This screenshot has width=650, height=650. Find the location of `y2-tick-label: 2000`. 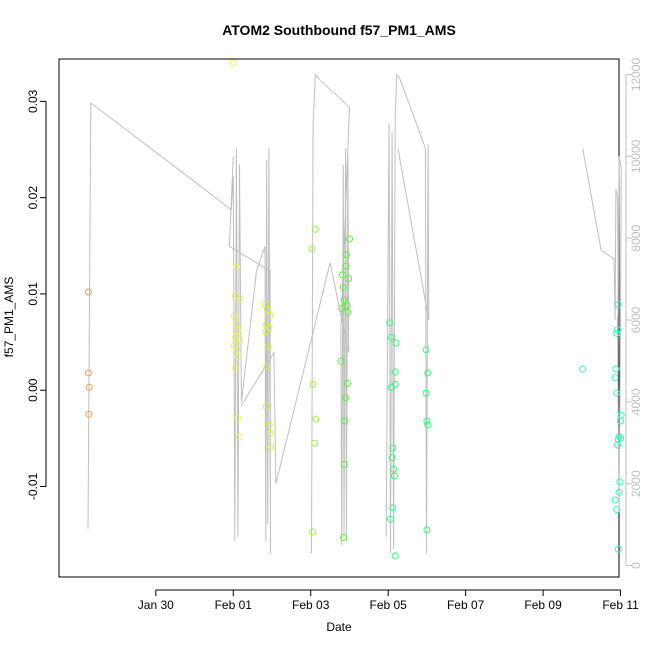

y2-tick-label: 2000 is located at coordinates (636, 483).